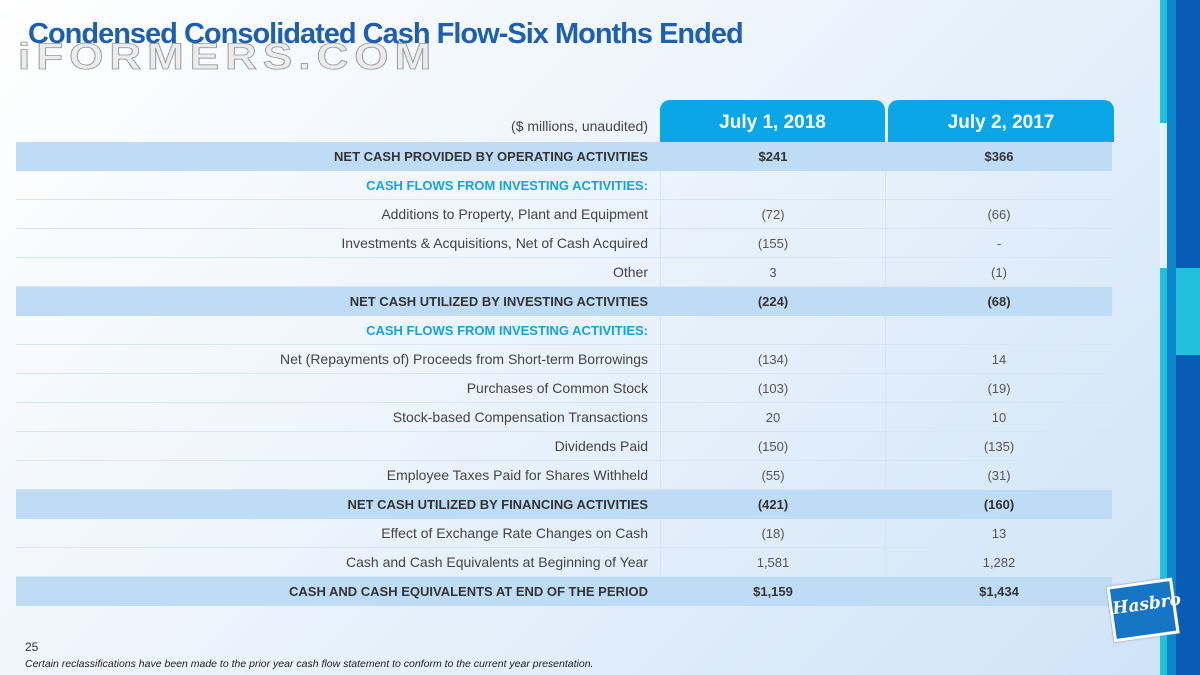 Image resolution: width=1200 pixels, height=675 pixels. I want to click on value-2017: 10, so click(999, 417).